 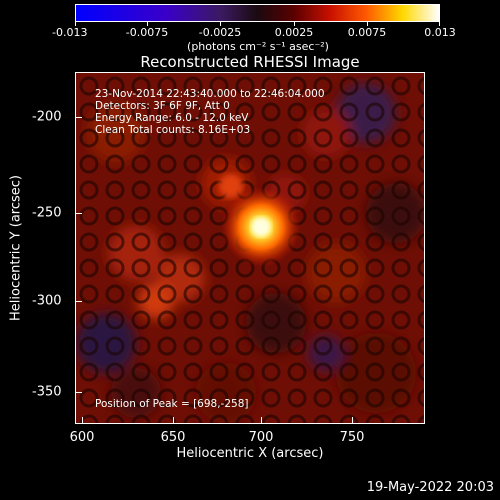 I want to click on y-tick-label: -250, so click(x=47, y=213).